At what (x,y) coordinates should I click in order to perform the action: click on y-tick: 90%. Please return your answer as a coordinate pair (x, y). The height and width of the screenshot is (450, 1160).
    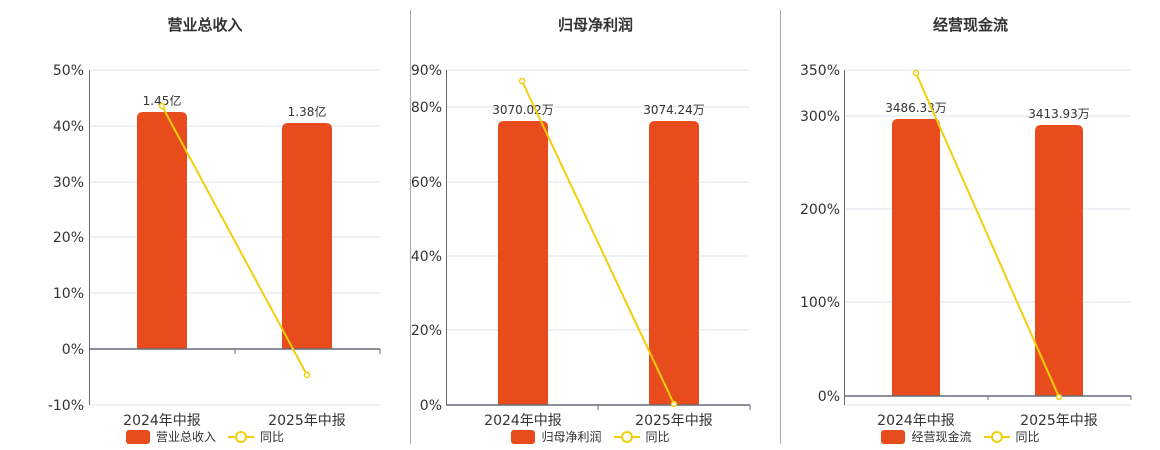
    Looking at the image, I should click on (426, 71).